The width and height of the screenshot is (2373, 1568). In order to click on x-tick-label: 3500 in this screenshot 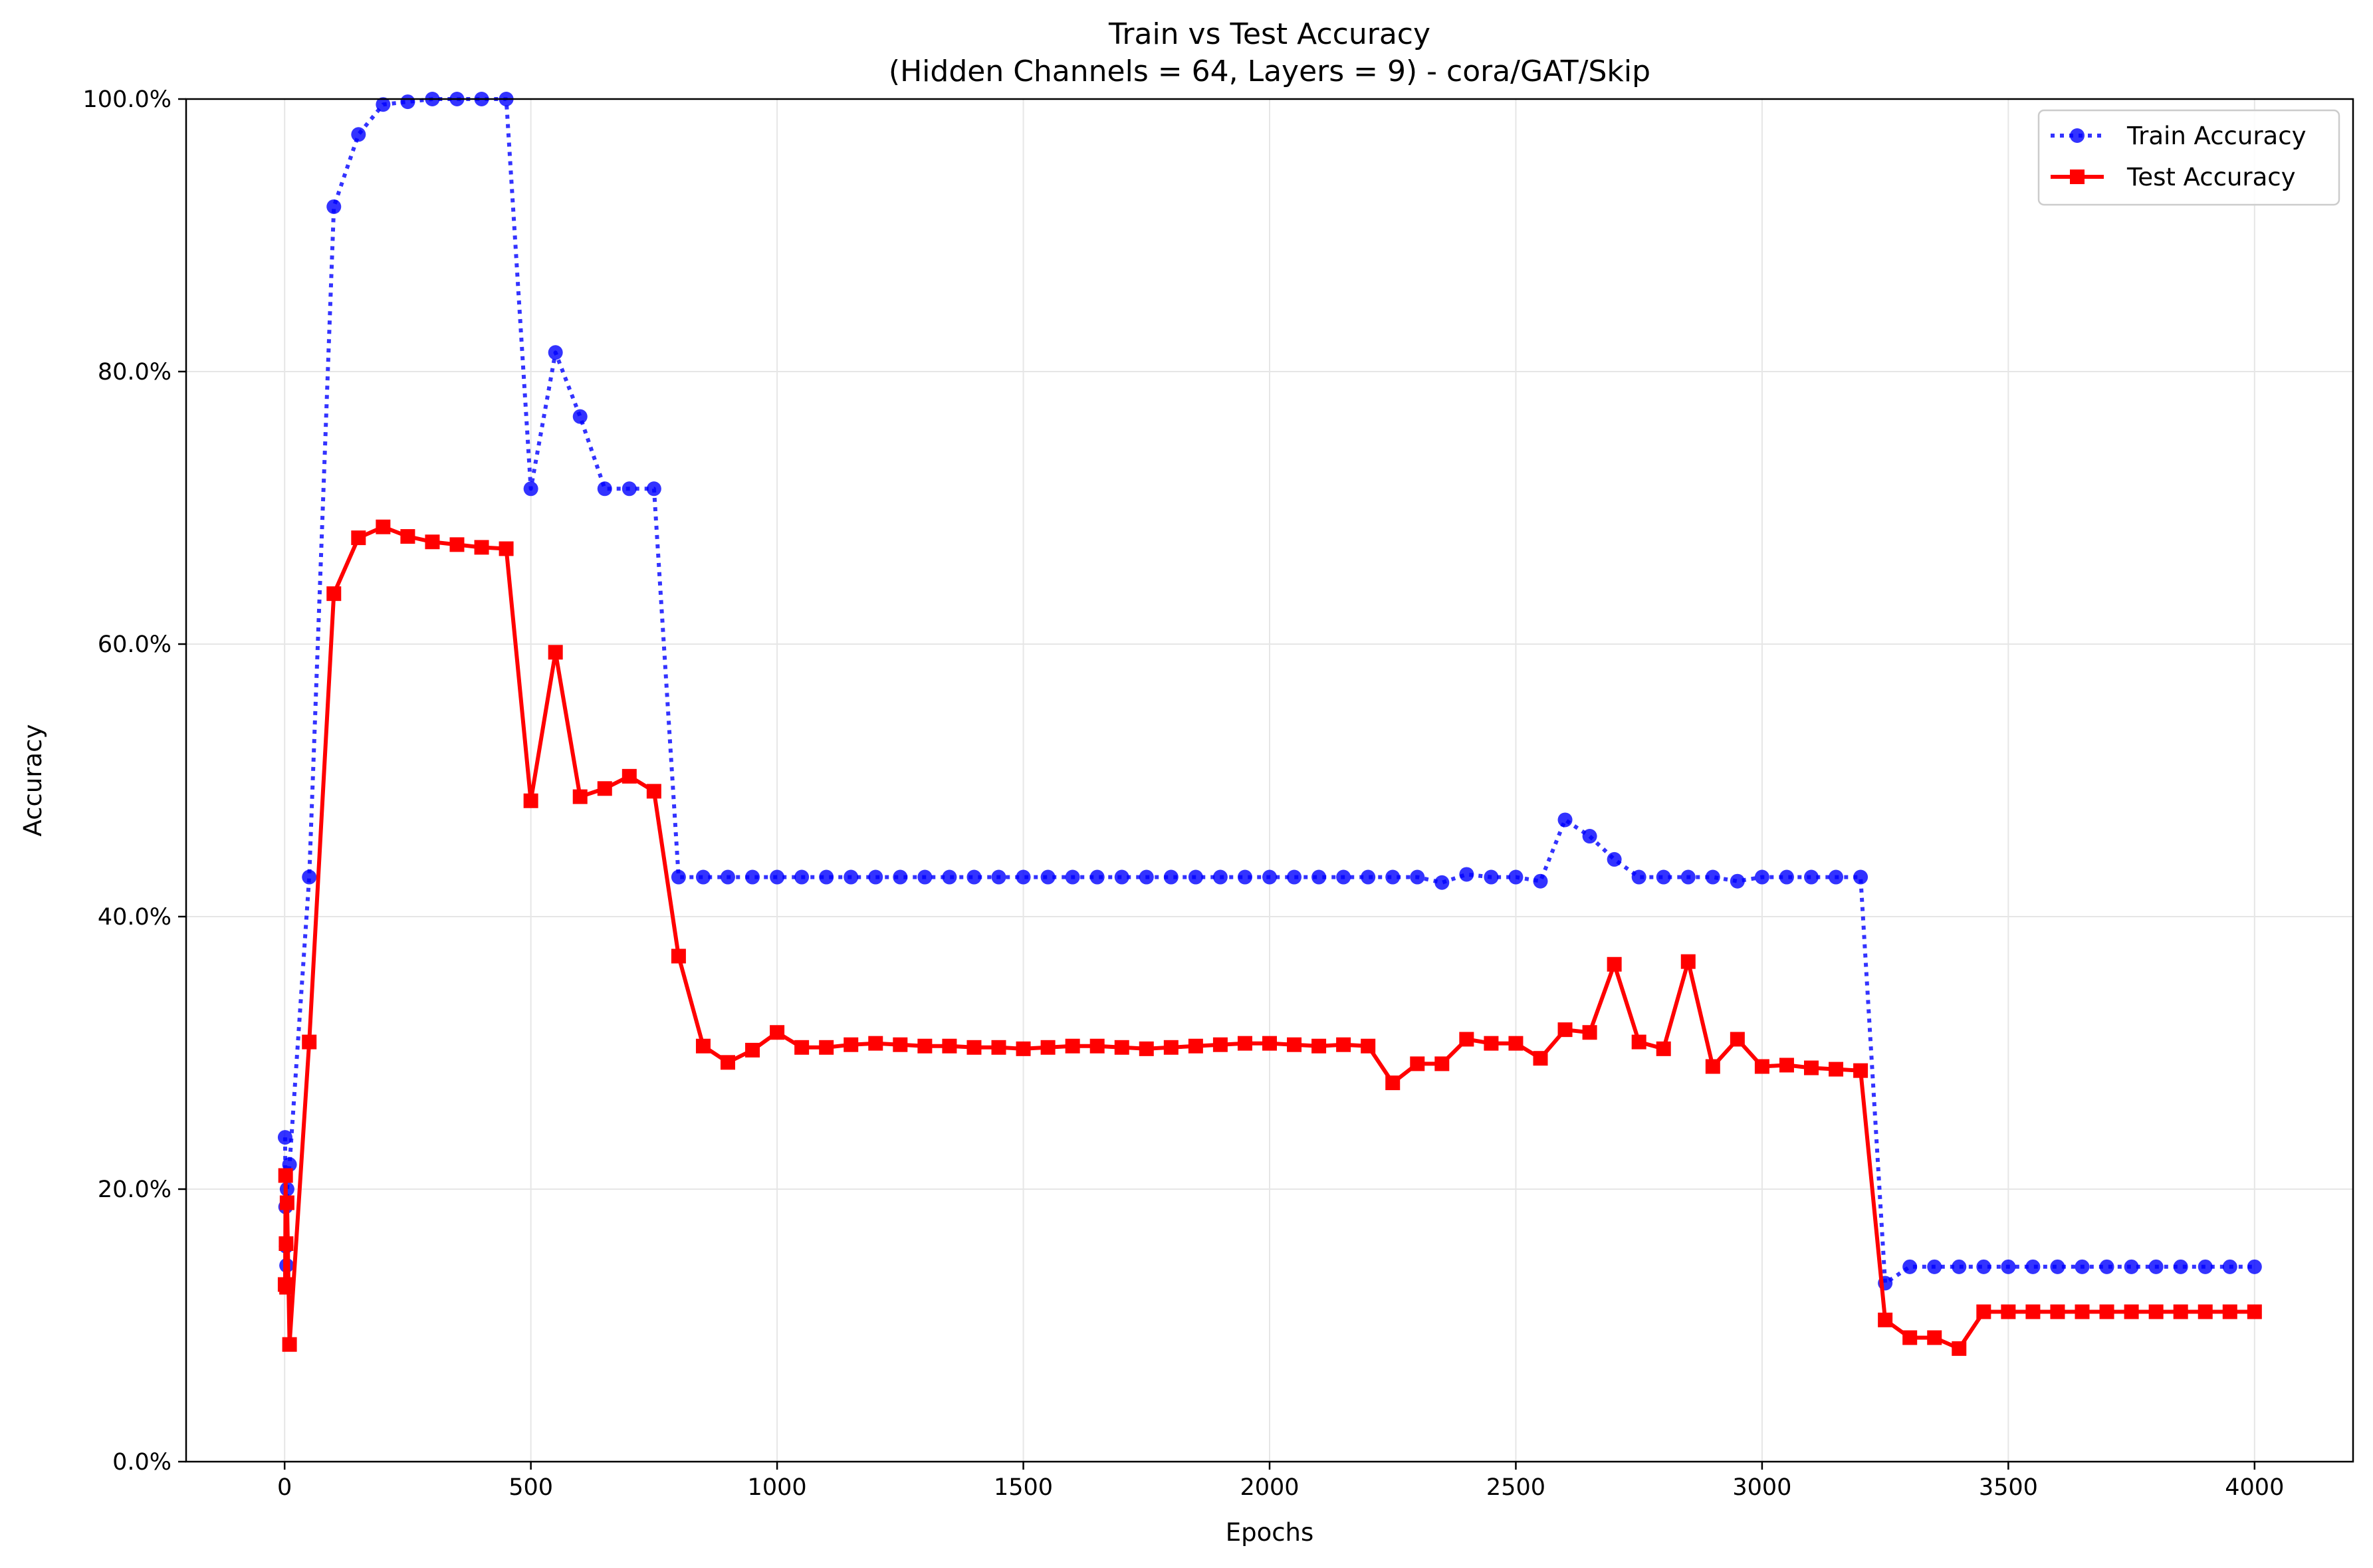, I will do `click(2008, 1487)`.